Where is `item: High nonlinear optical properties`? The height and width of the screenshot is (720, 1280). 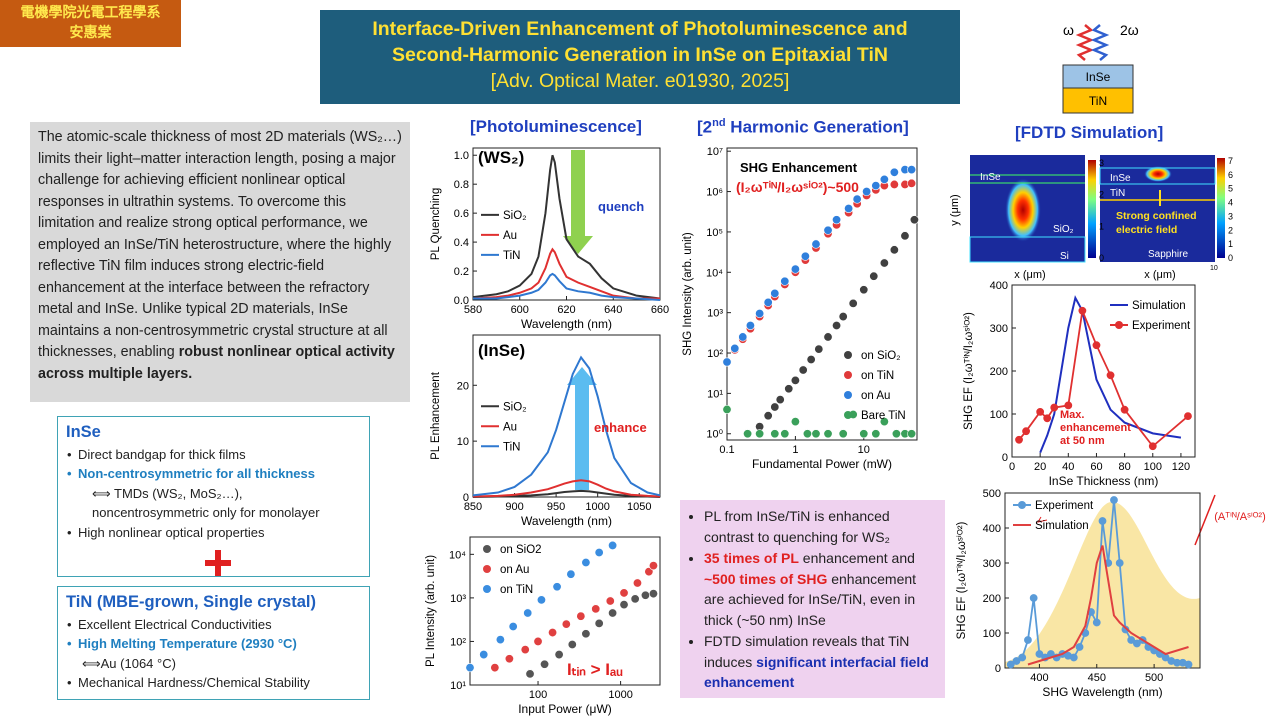
item: High nonlinear optical properties is located at coordinates (214, 533).